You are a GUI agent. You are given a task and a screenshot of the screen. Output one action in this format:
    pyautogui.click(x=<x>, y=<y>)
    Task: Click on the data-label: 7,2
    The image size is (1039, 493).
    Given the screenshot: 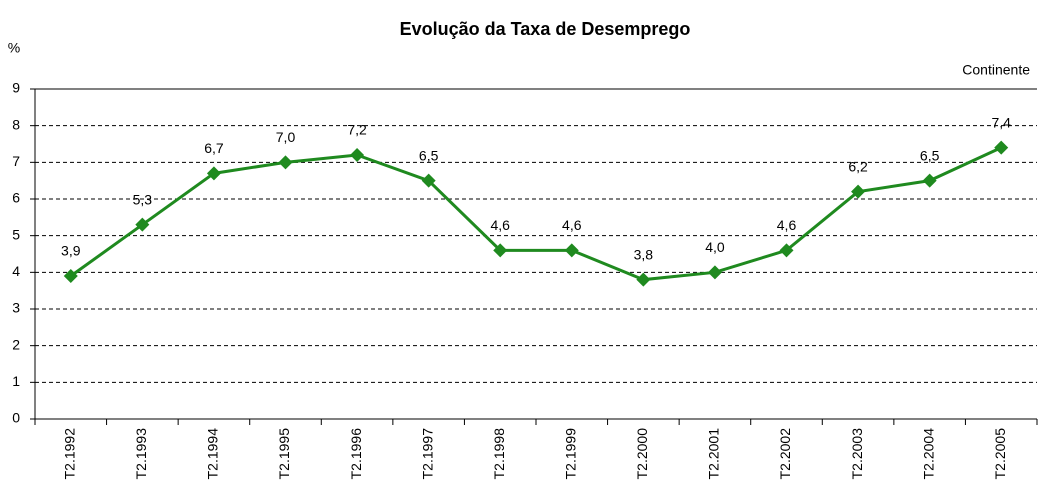 What is the action you would take?
    pyautogui.click(x=357, y=130)
    